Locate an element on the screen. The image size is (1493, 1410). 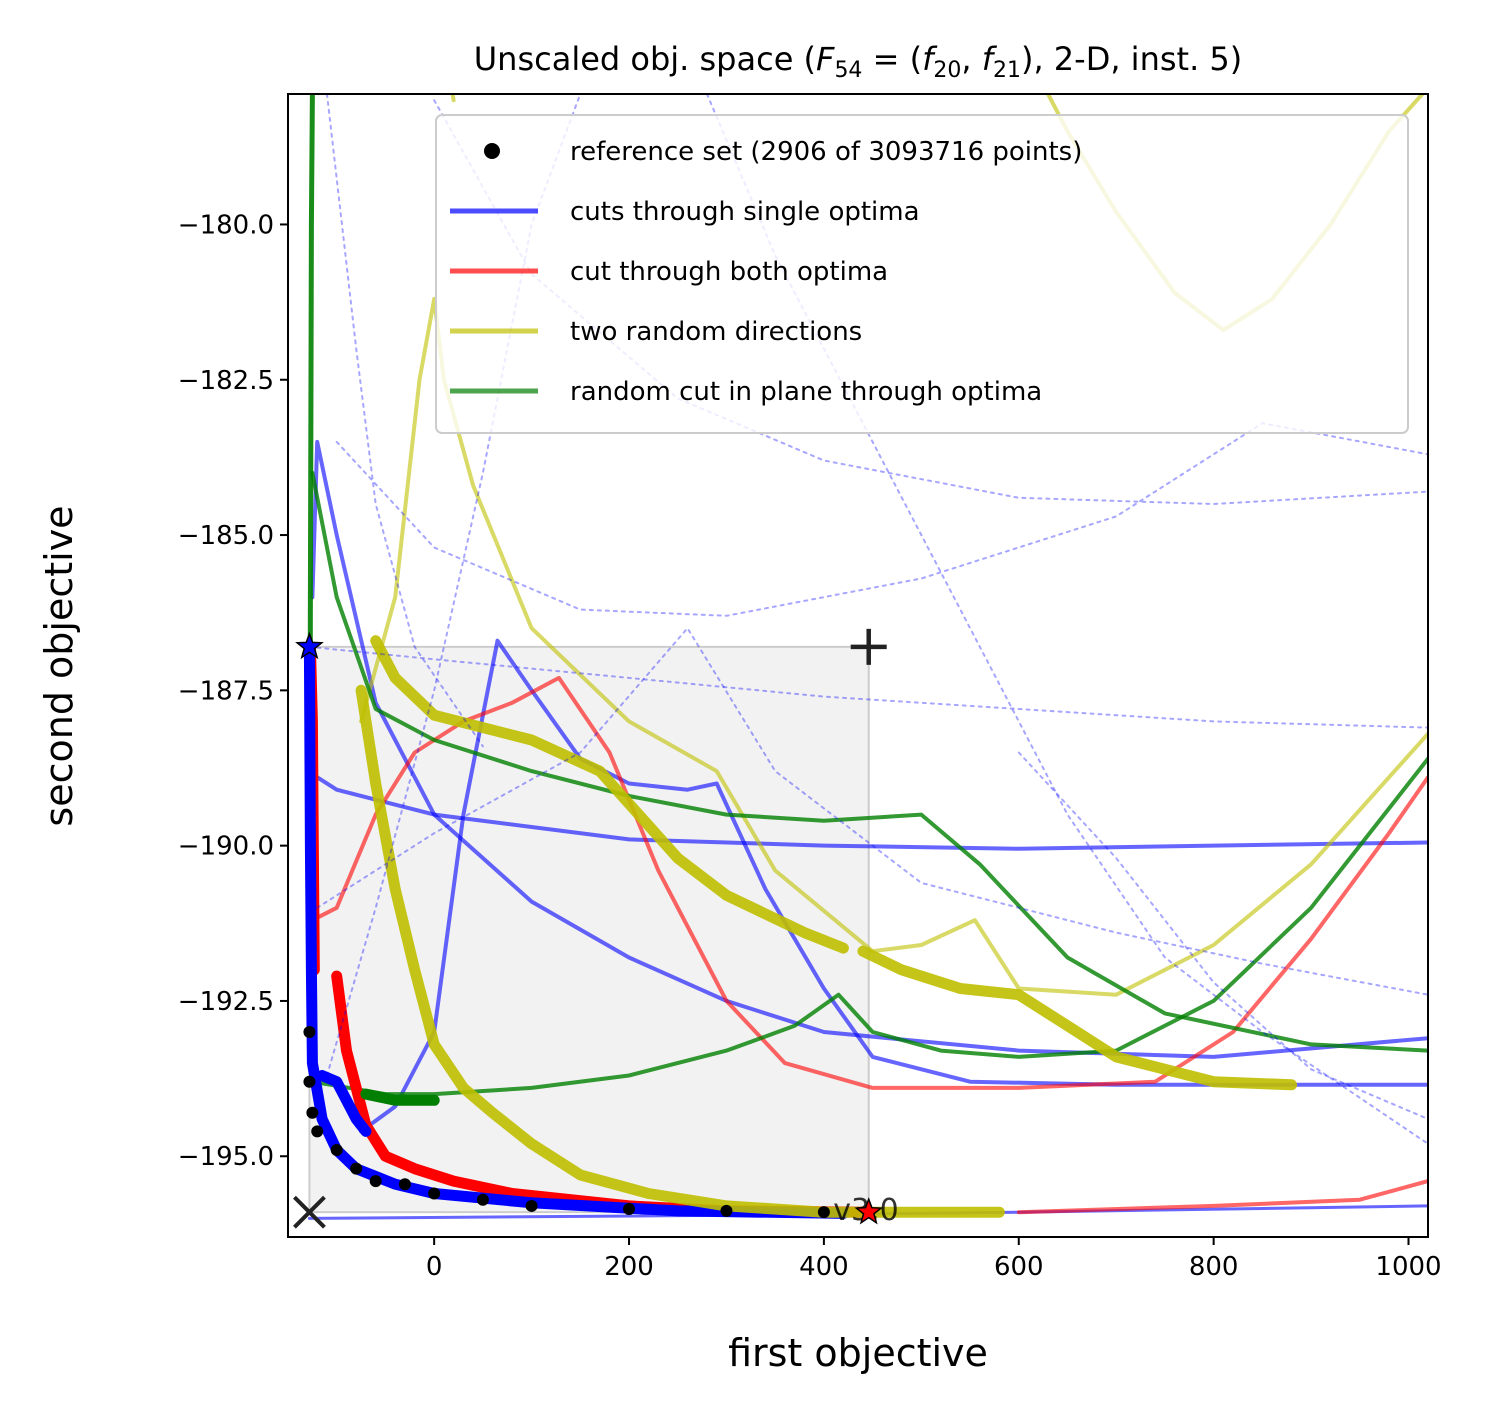
optimum-f1-star is located at coordinates (309, 645).